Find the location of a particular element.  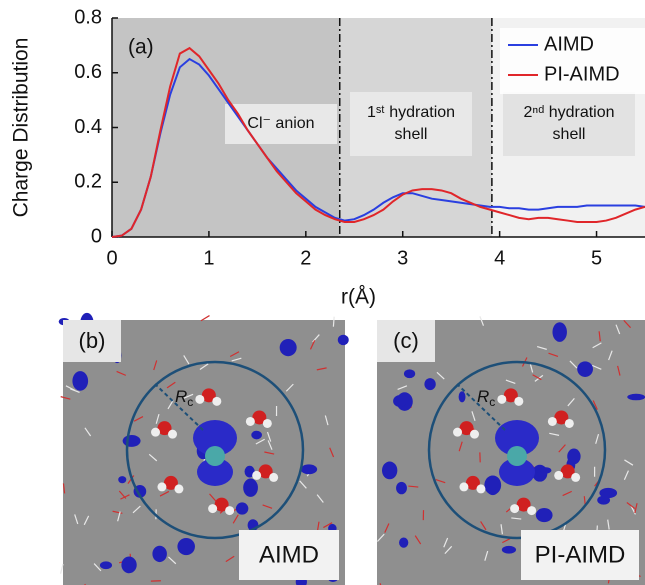

y-tick-label: 0.8 is located at coordinates (88, 17).